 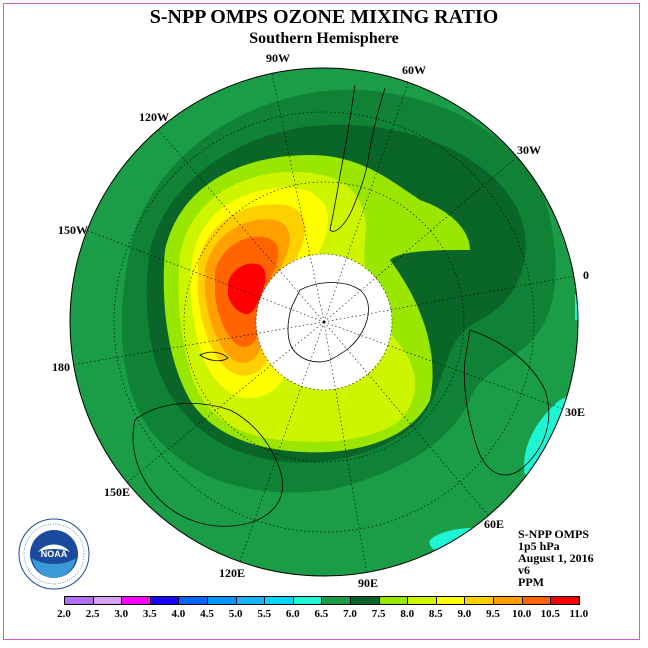 What do you see at coordinates (553, 534) in the screenshot?
I see `info-instrument: S-NPP OMPS` at bounding box center [553, 534].